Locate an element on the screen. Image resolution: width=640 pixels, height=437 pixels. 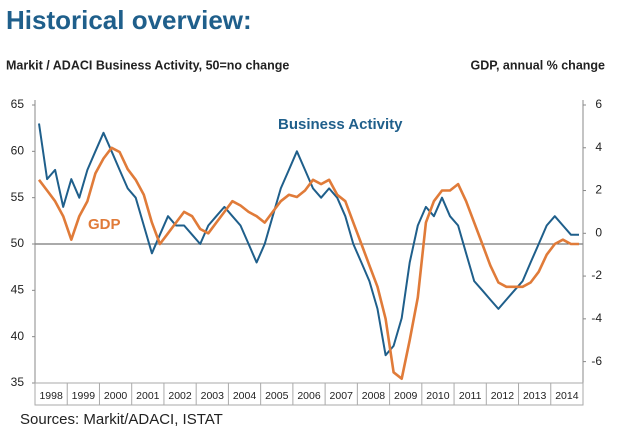
y2-axis-label: GDP, annual % change is located at coordinates (537, 65).